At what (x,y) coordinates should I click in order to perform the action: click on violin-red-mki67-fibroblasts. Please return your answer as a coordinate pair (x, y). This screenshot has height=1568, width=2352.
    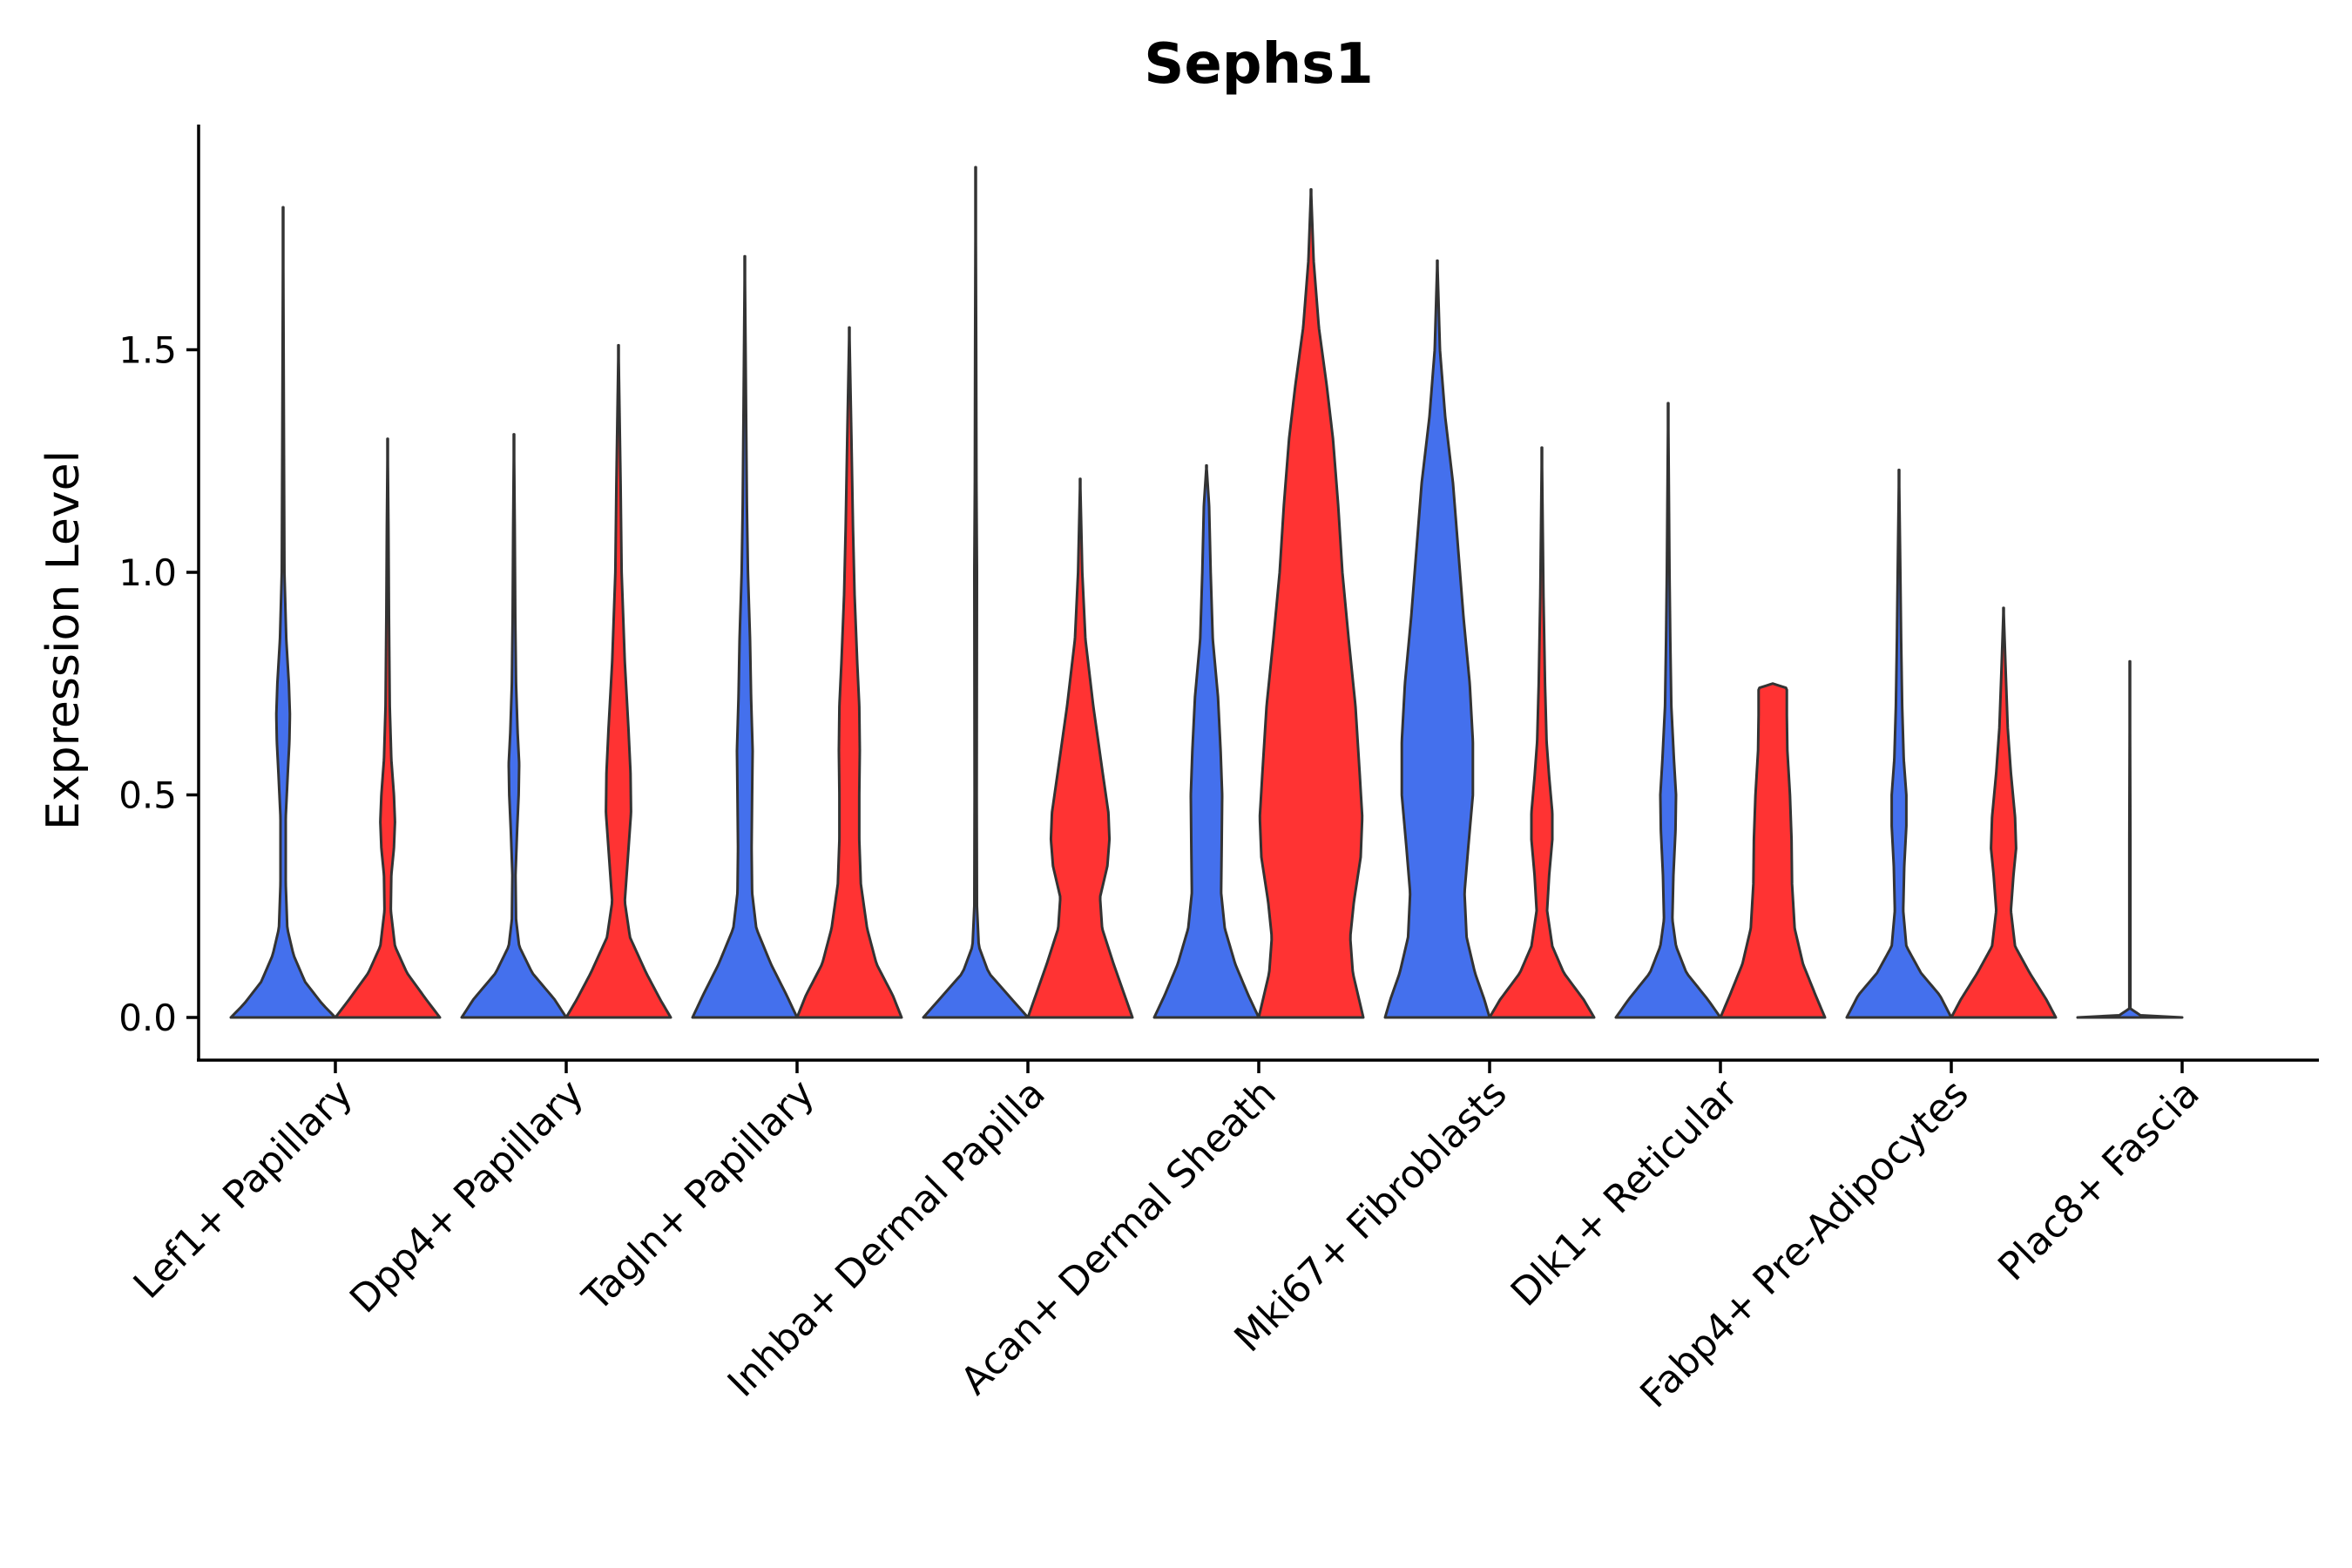
    Looking at the image, I should click on (1542, 732).